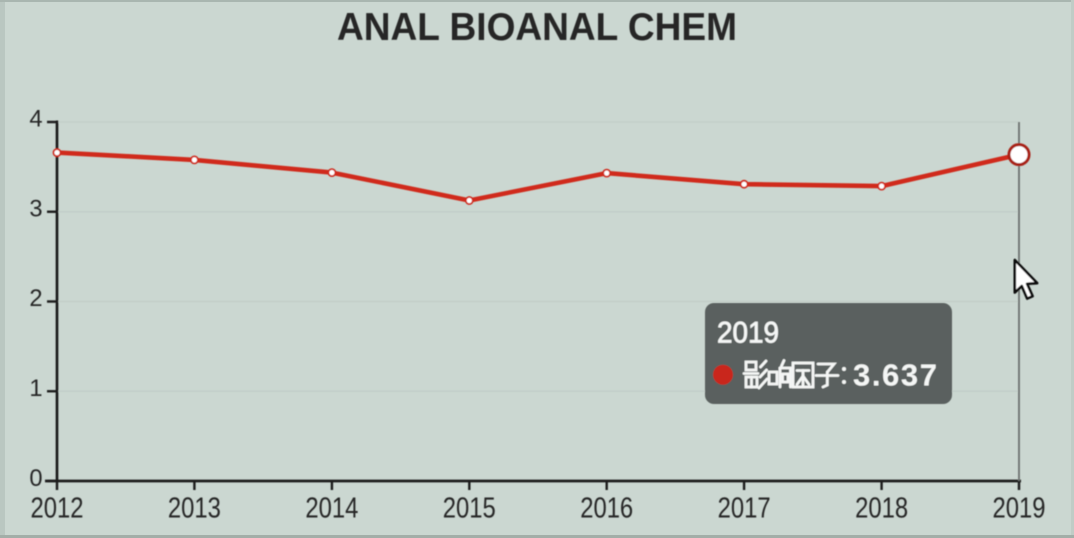  What do you see at coordinates (469, 508) in the screenshot?
I see `svg-text: 2015` at bounding box center [469, 508].